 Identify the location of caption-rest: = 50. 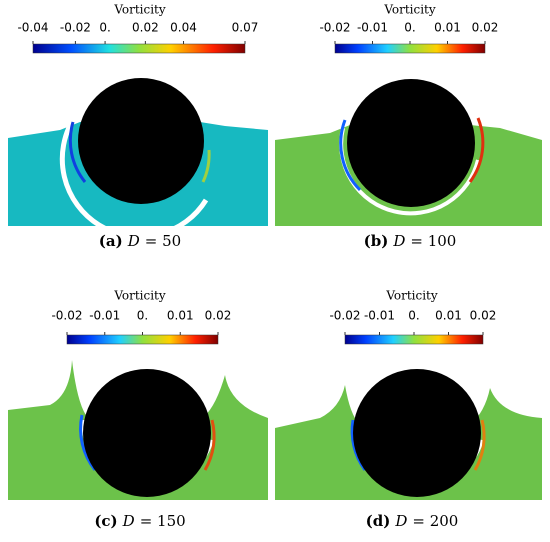
(163, 241).